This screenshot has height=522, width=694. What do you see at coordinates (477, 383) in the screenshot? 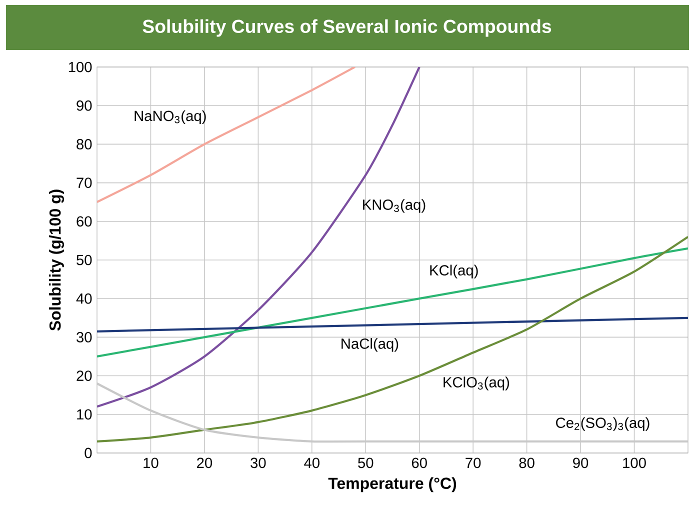
I see `series-label: KClO$_{3}$(aq)` at bounding box center [477, 383].